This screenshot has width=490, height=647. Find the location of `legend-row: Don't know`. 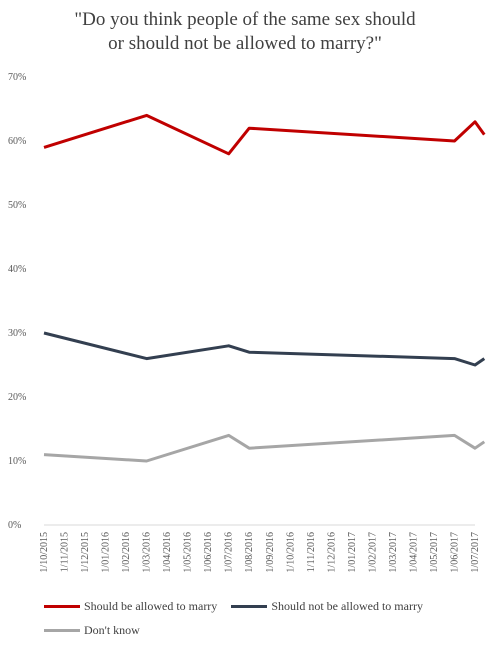

legend-row: Don't know is located at coordinates (264, 630).